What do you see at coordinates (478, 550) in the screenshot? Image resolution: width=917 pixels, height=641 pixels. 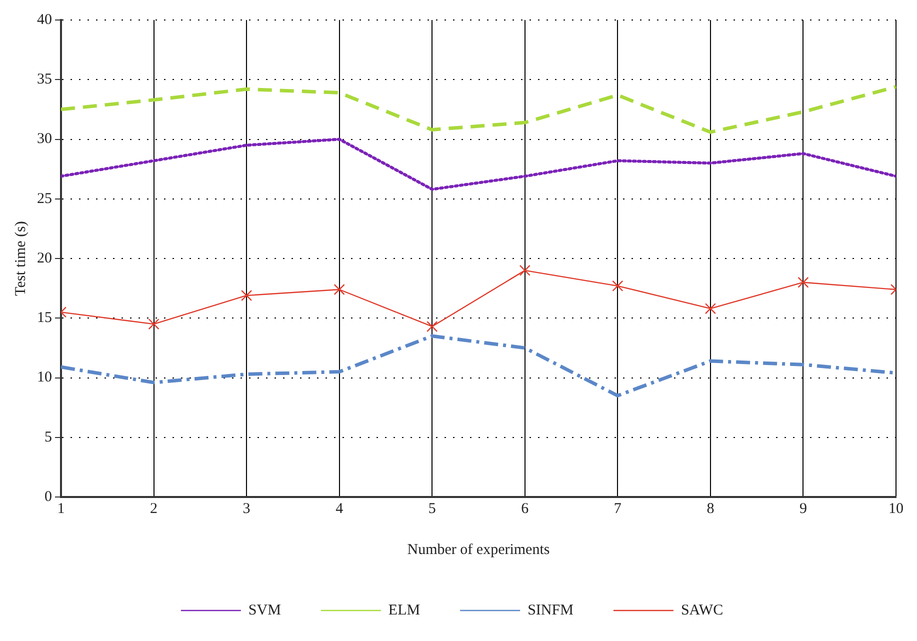 I see `x-axis-title: Number of experiments` at bounding box center [478, 550].